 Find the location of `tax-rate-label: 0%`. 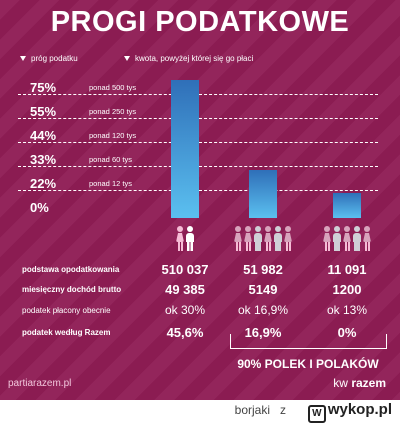

tax-rate-label: 0% is located at coordinates (39, 207).